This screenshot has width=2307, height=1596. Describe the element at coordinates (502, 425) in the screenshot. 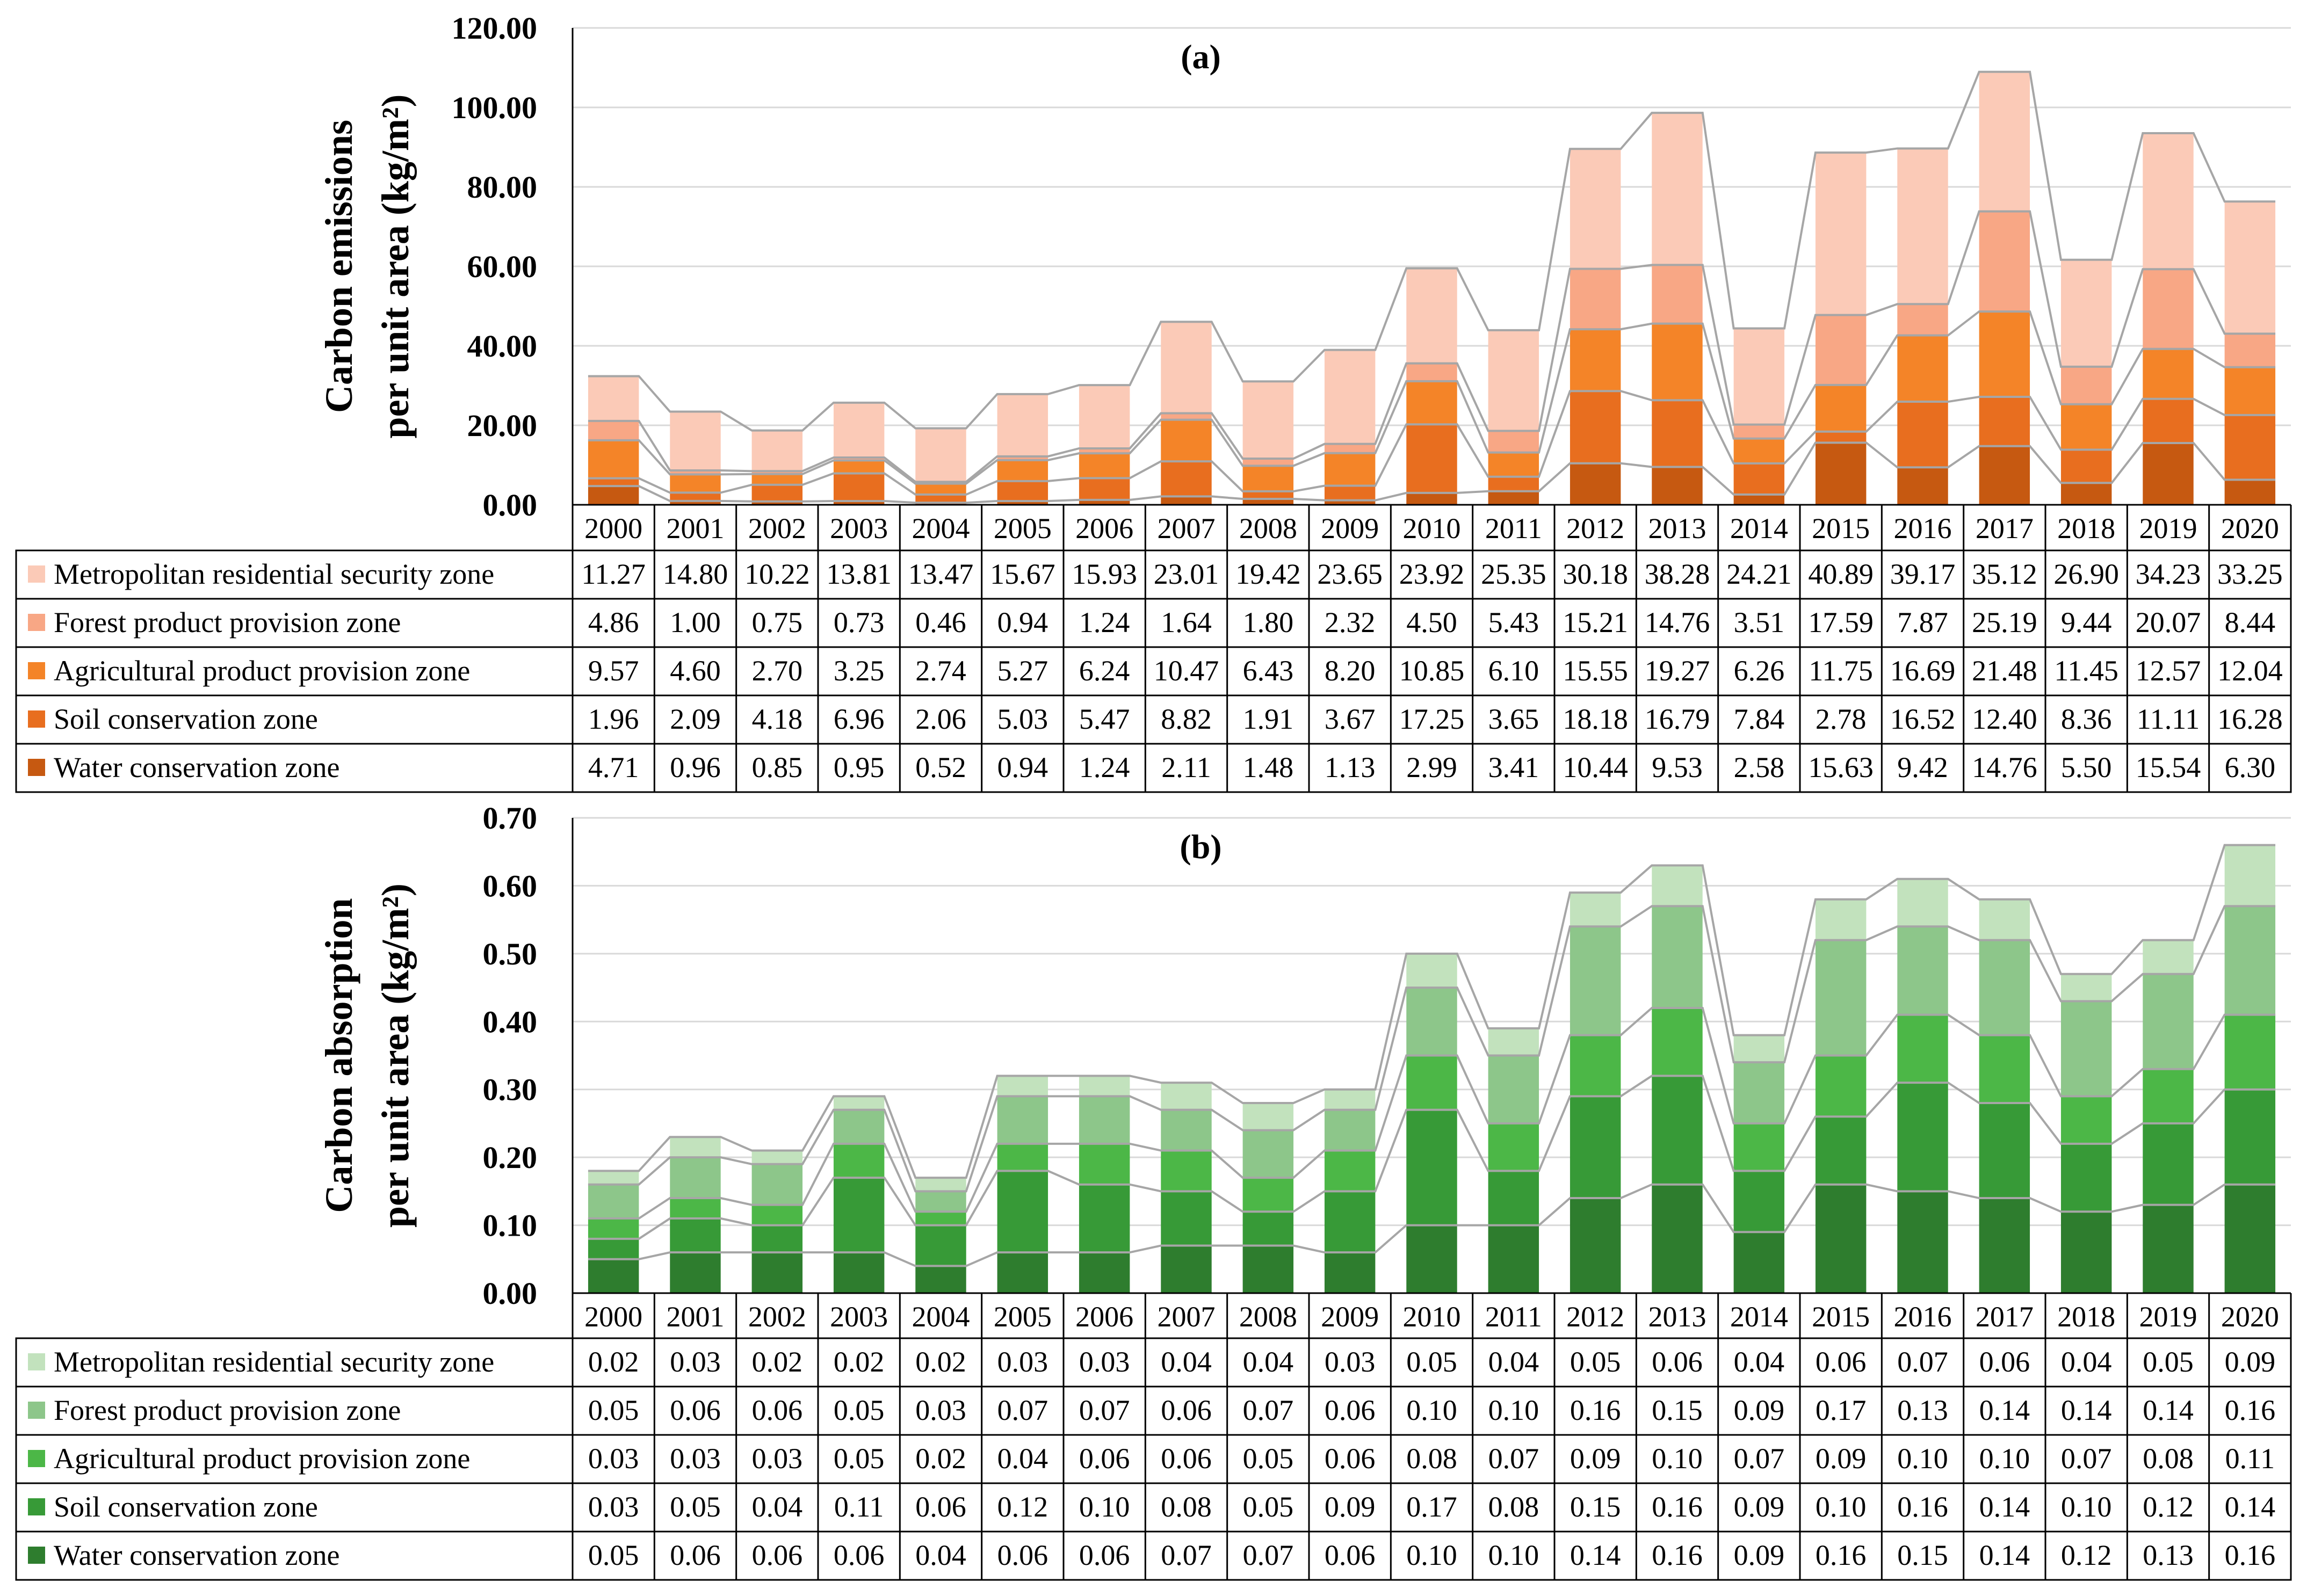

I see `y-tick-label: 20.00` at that location.